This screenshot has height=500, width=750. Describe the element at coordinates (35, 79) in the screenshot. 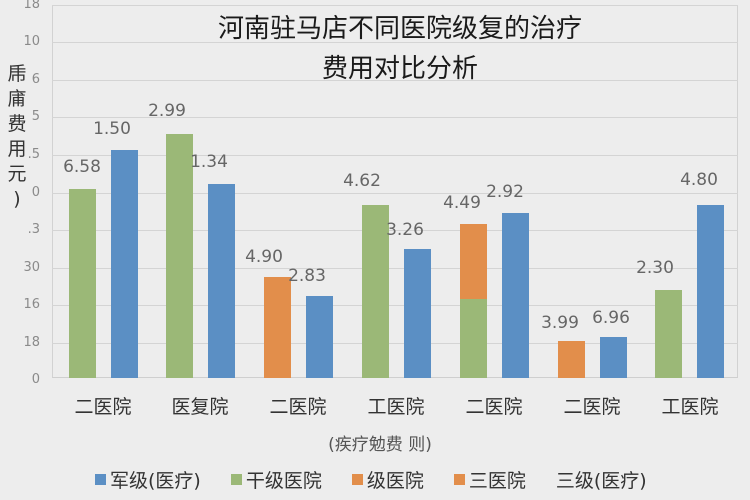

I see `y-tick-label: 6` at that location.